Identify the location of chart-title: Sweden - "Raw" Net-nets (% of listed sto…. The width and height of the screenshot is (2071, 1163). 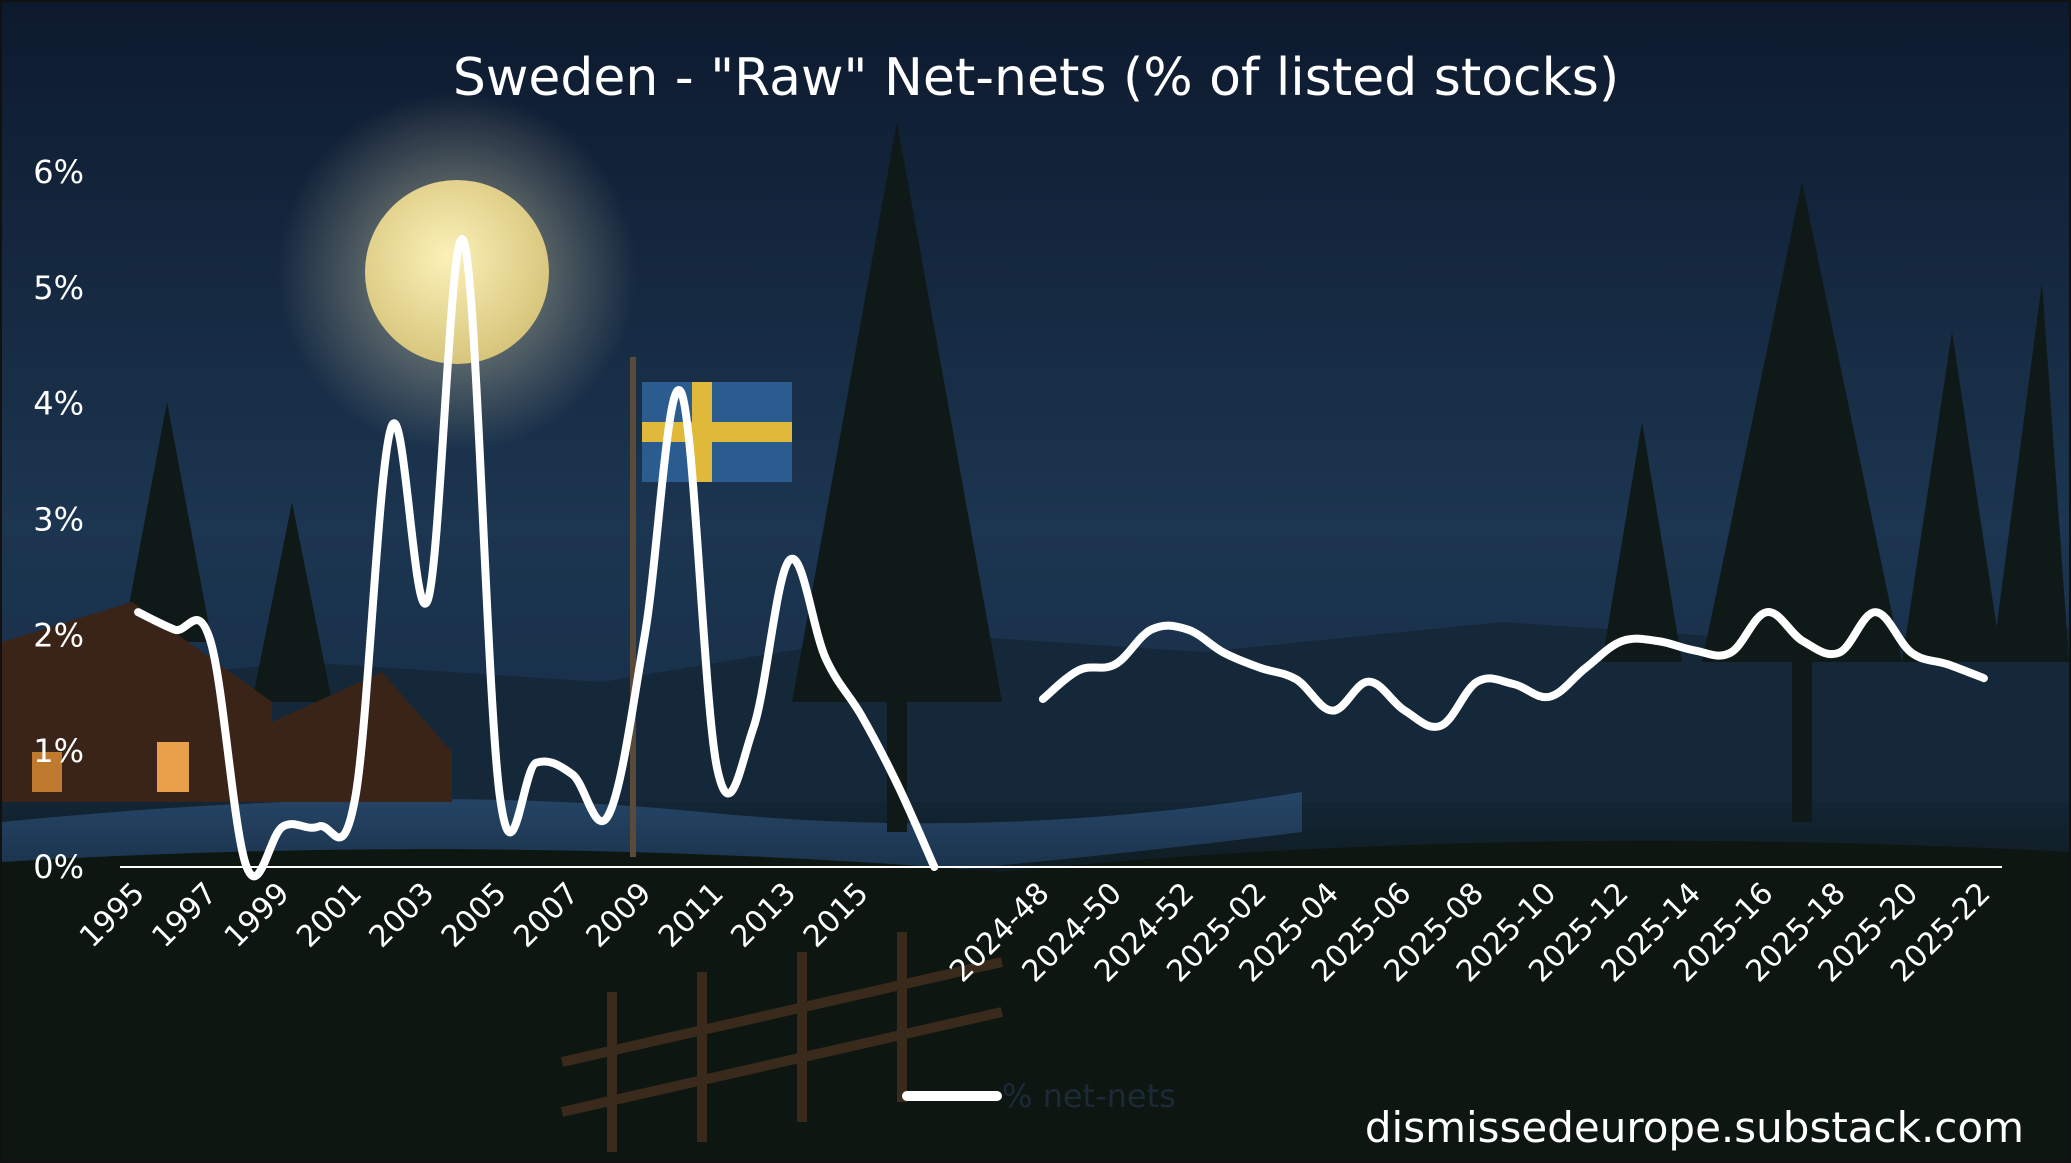
(1036, 78).